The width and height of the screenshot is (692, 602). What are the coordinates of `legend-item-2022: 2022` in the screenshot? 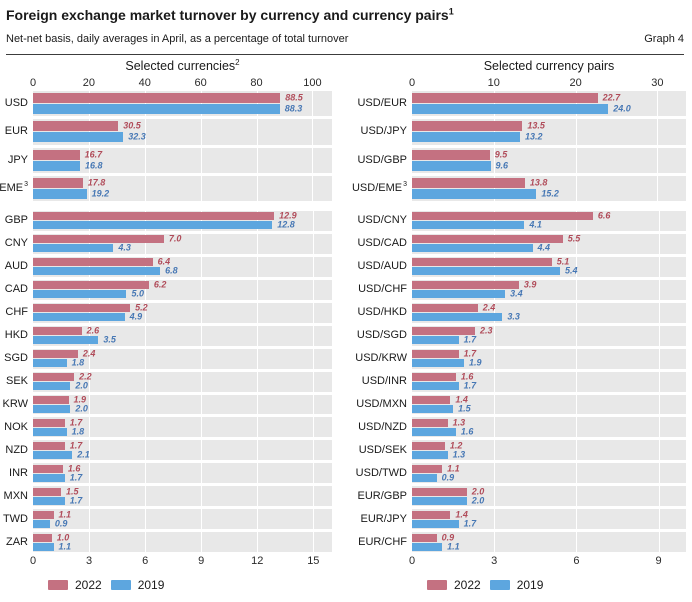 It's located at (454, 585).